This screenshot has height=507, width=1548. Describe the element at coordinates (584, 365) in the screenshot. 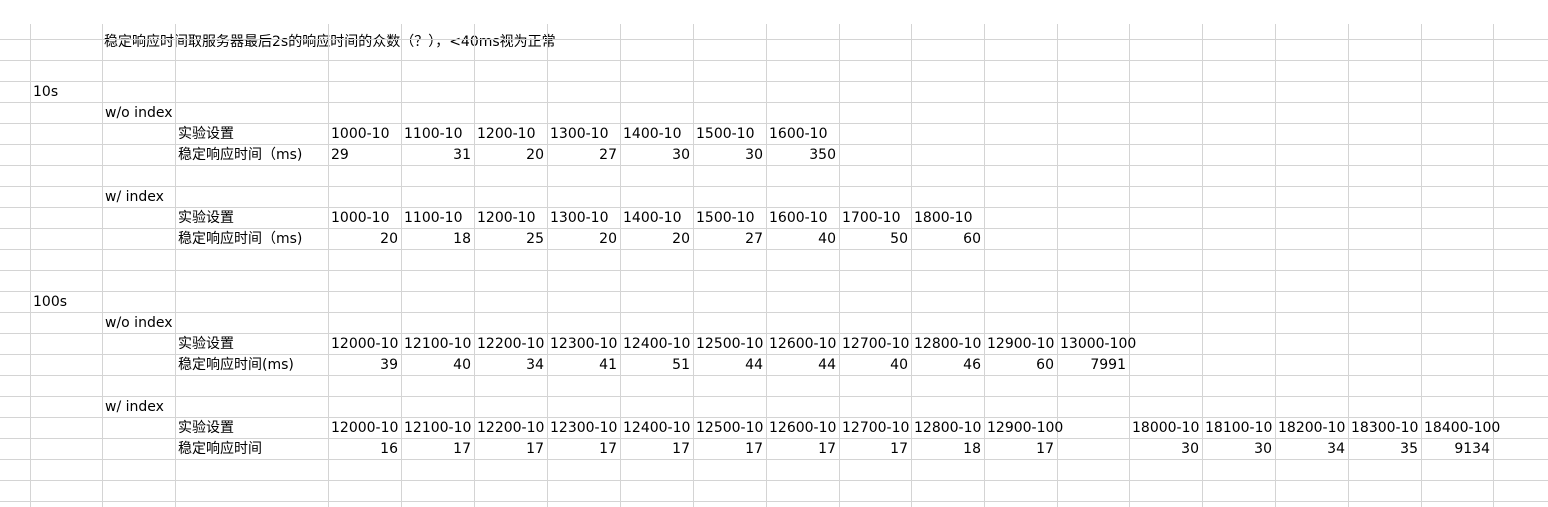

I see `response-time-cell: 41` at that location.